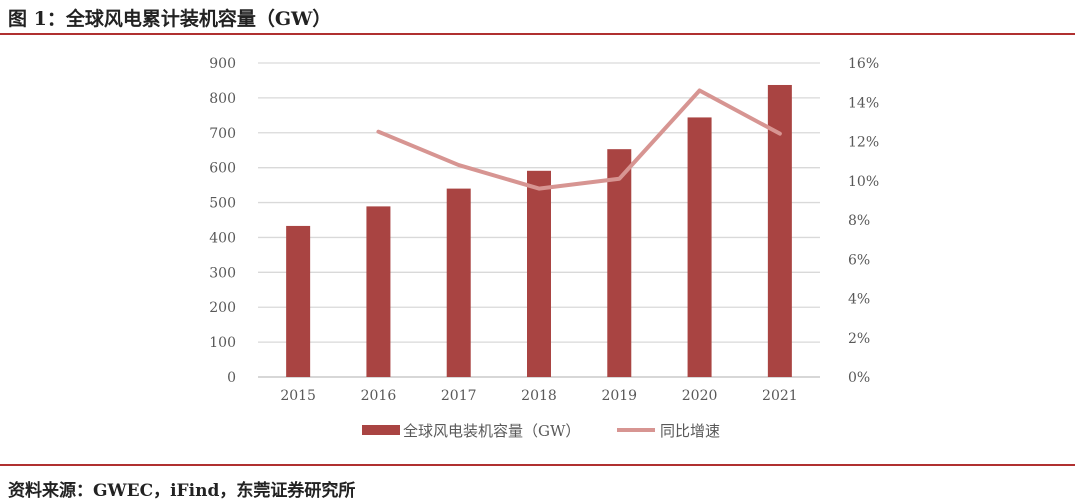 Image resolution: width=1080 pixels, height=501 pixels. What do you see at coordinates (537, 465) in the screenshot?
I see `footer-divider` at bounding box center [537, 465].